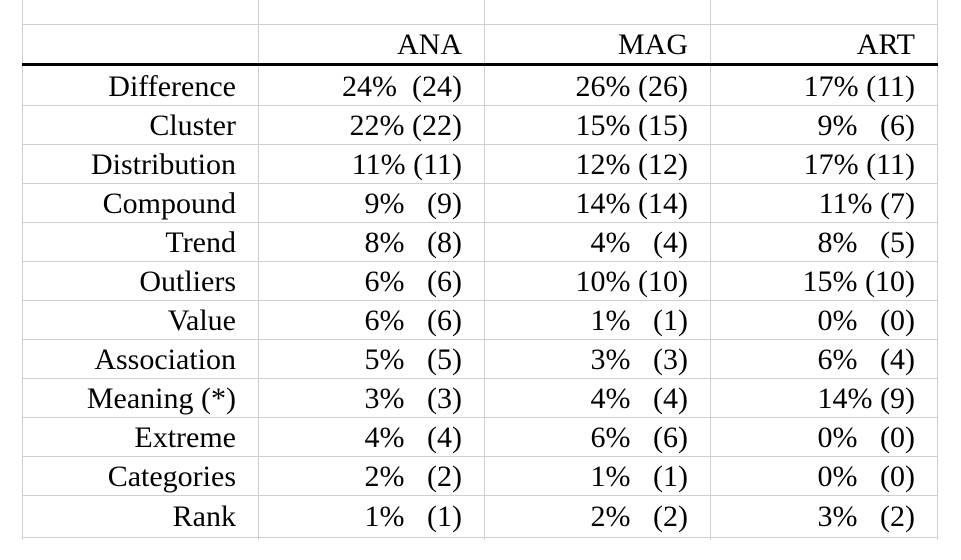 Image resolution: width=961 pixels, height=560 pixels. What do you see at coordinates (639, 437) in the screenshot?
I see `mag-value-cell: 6% (6)` at bounding box center [639, 437].